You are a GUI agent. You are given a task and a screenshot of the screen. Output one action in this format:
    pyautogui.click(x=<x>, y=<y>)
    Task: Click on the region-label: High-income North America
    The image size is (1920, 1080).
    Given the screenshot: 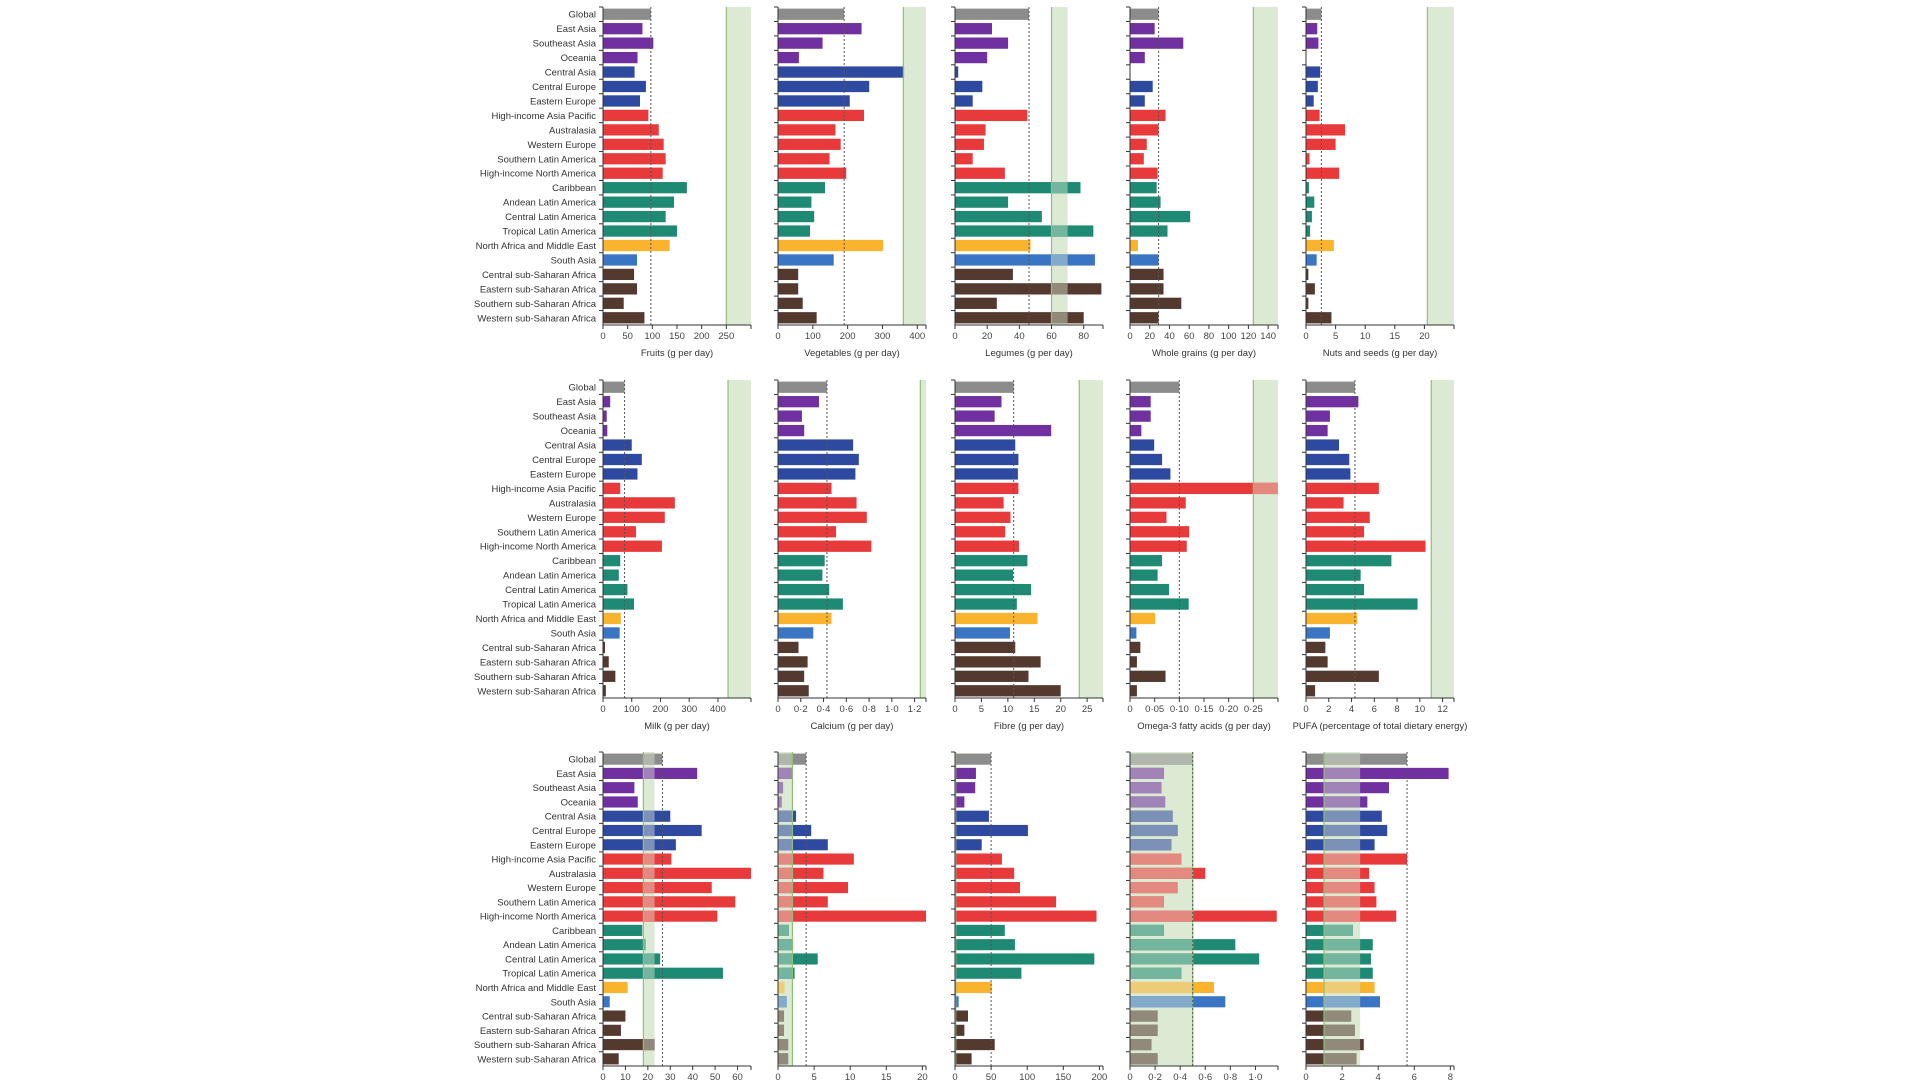 What is the action you would take?
    pyautogui.click(x=538, y=174)
    